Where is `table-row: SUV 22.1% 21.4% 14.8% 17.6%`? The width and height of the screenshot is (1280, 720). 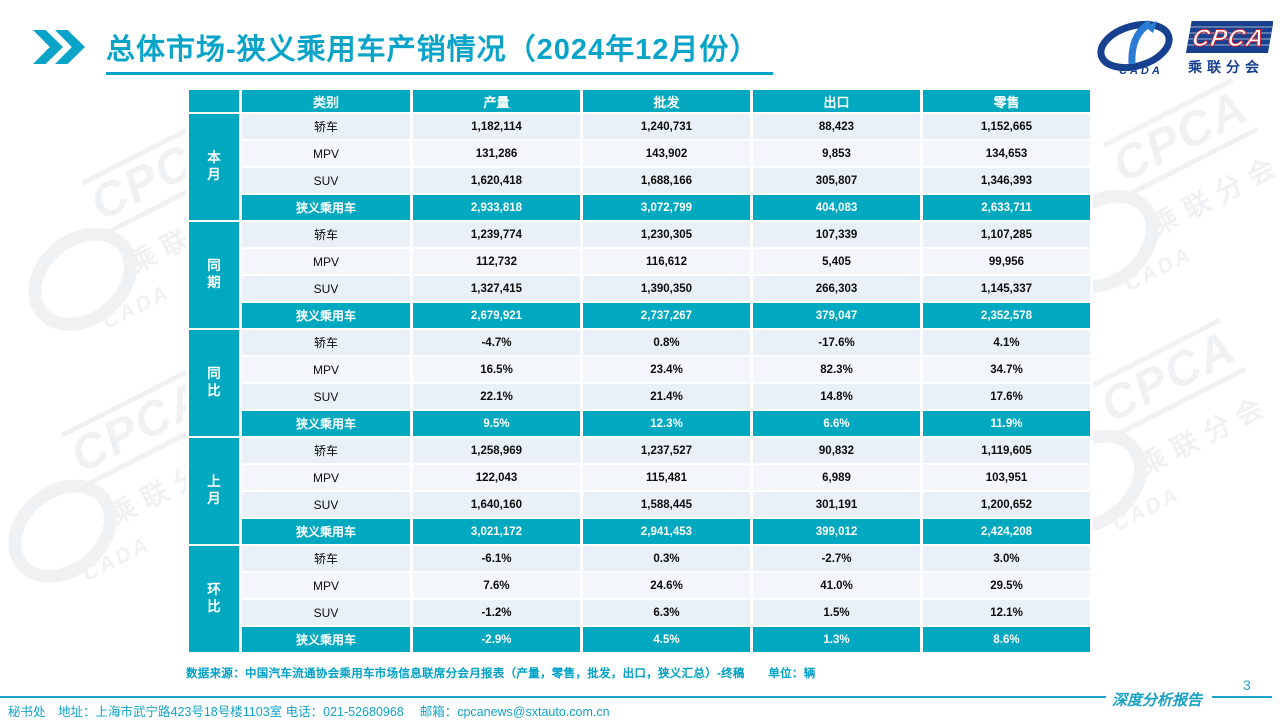 table-row: SUV 22.1% 21.4% 14.8% 17.6% is located at coordinates (639, 396).